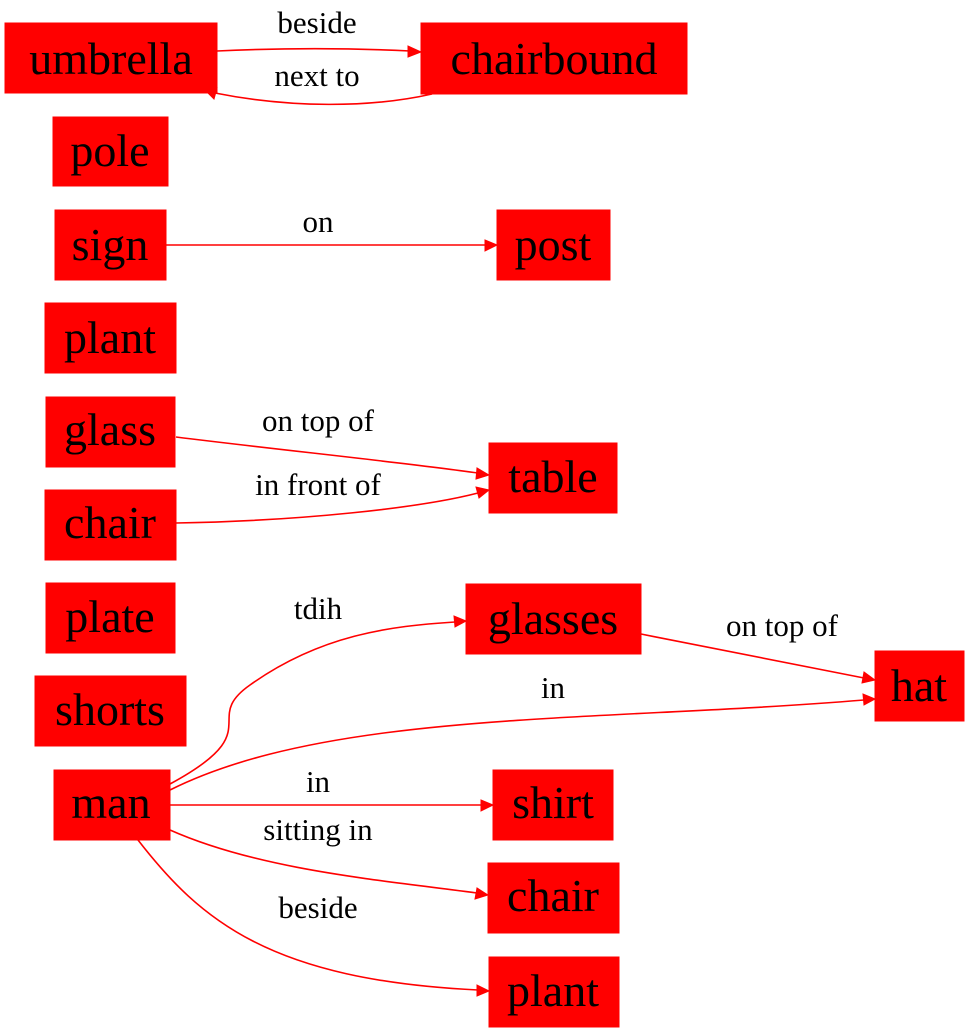 This screenshot has width=969, height=1032. I want to click on edge-label: on, so click(319, 221).